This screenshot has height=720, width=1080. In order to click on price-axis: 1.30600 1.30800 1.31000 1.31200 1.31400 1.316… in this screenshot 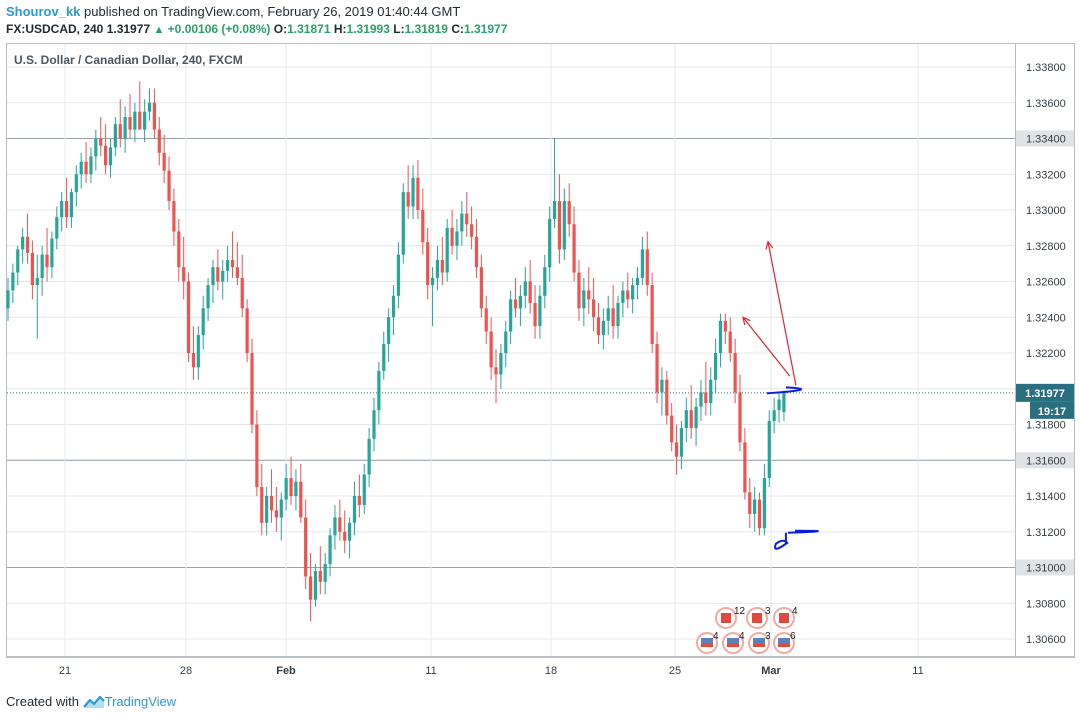, I will do `click(1045, 354)`.